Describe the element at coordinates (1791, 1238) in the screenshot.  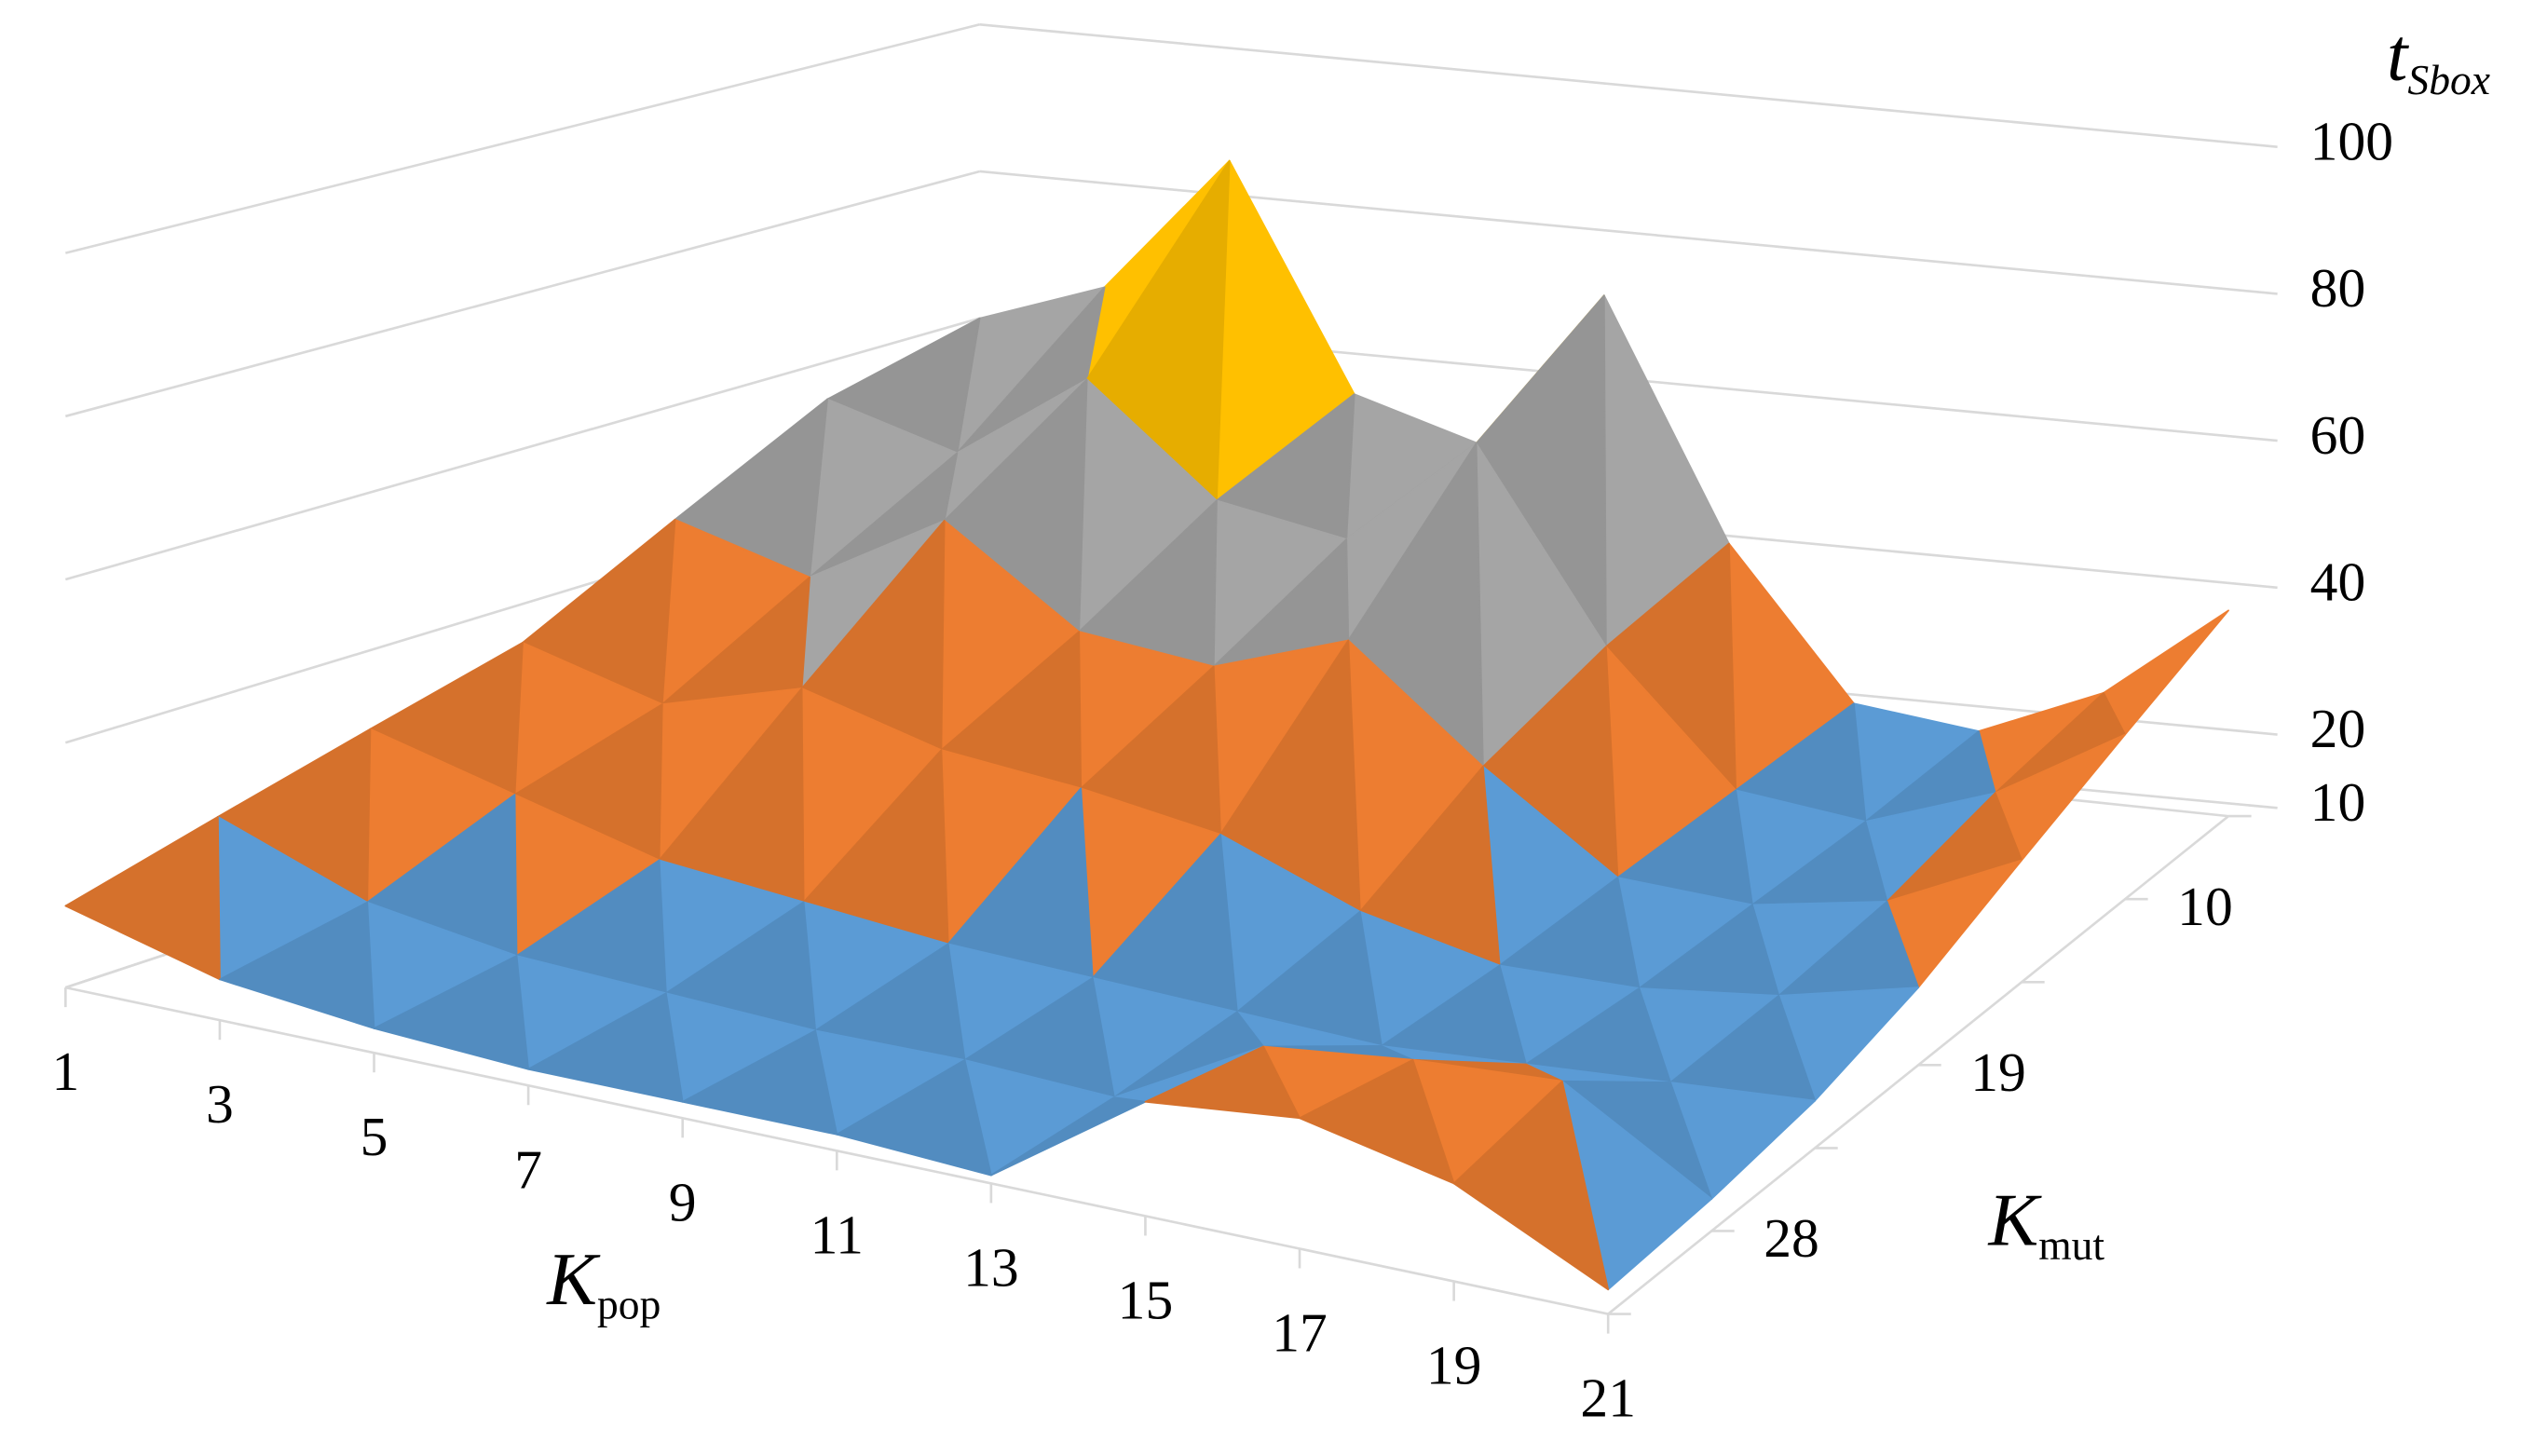
I see `y-tick-label: 28` at that location.